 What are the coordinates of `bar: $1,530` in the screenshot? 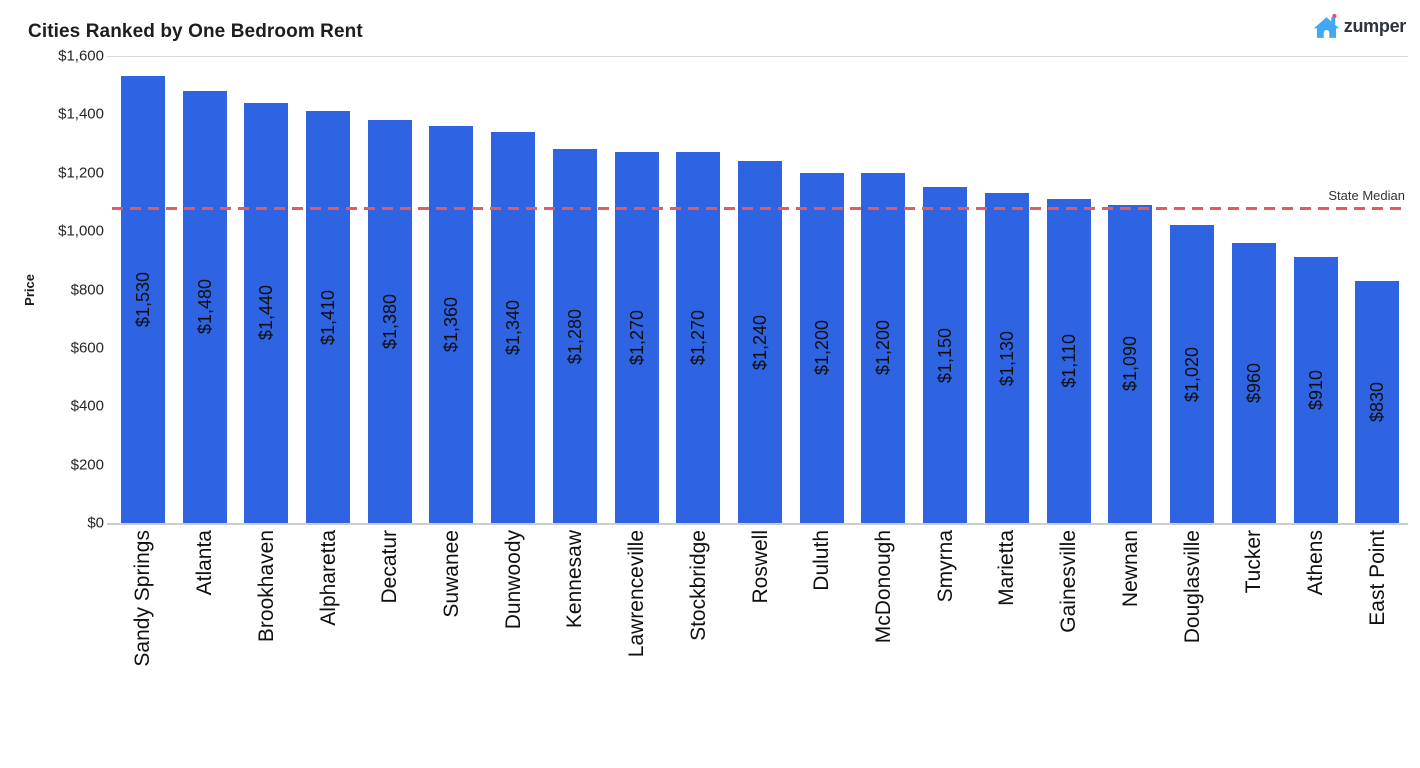 It's located at (142, 299).